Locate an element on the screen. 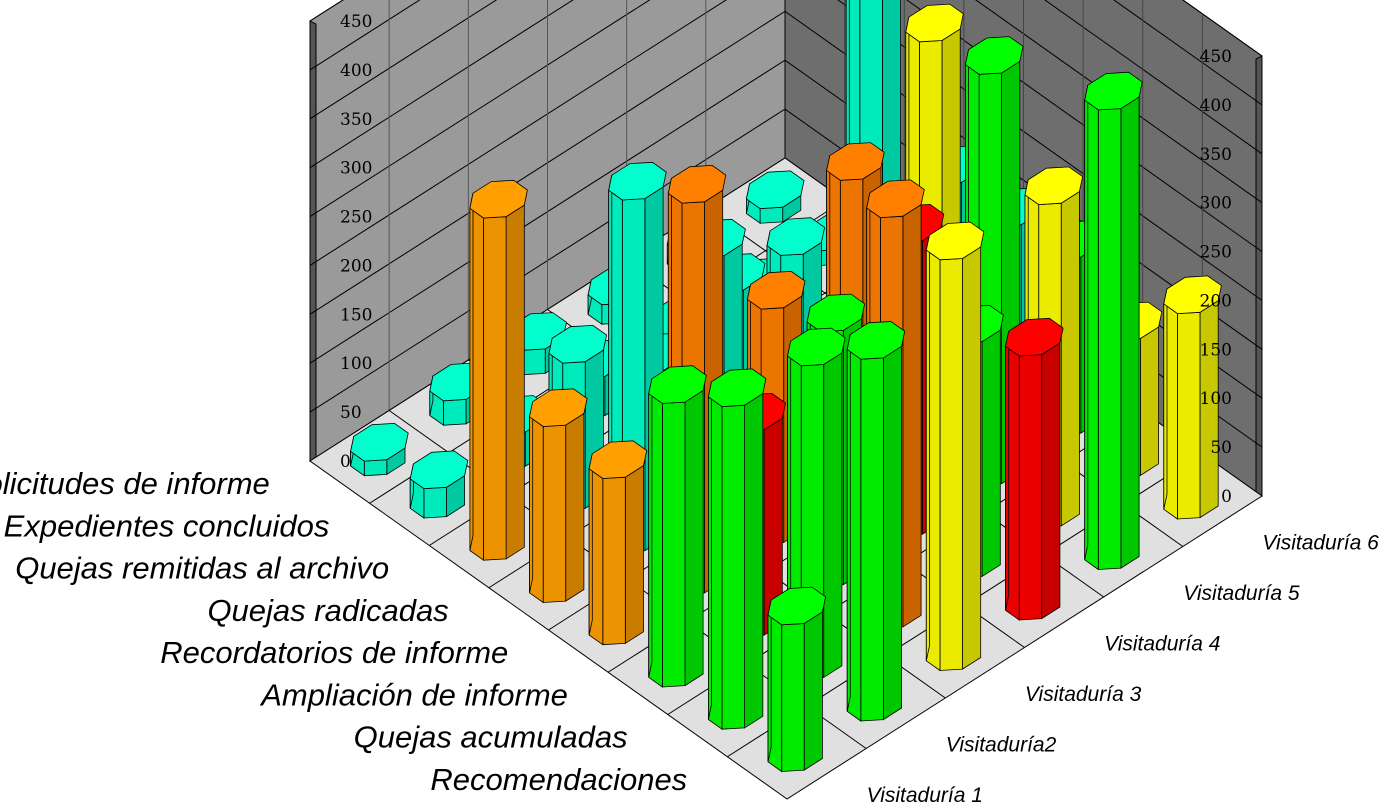  z-tick-label-right: 0 is located at coordinates (345, 462).